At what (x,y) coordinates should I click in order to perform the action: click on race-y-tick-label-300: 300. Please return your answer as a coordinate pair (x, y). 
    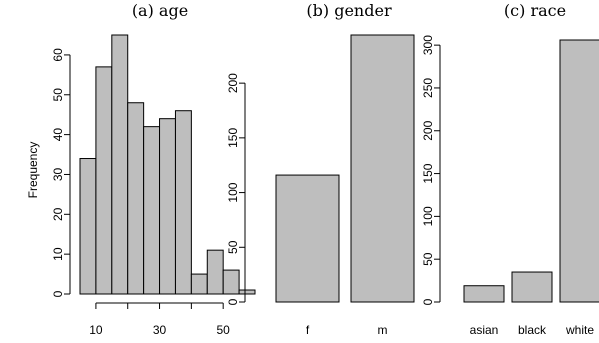
    Looking at the image, I should click on (428, 45).